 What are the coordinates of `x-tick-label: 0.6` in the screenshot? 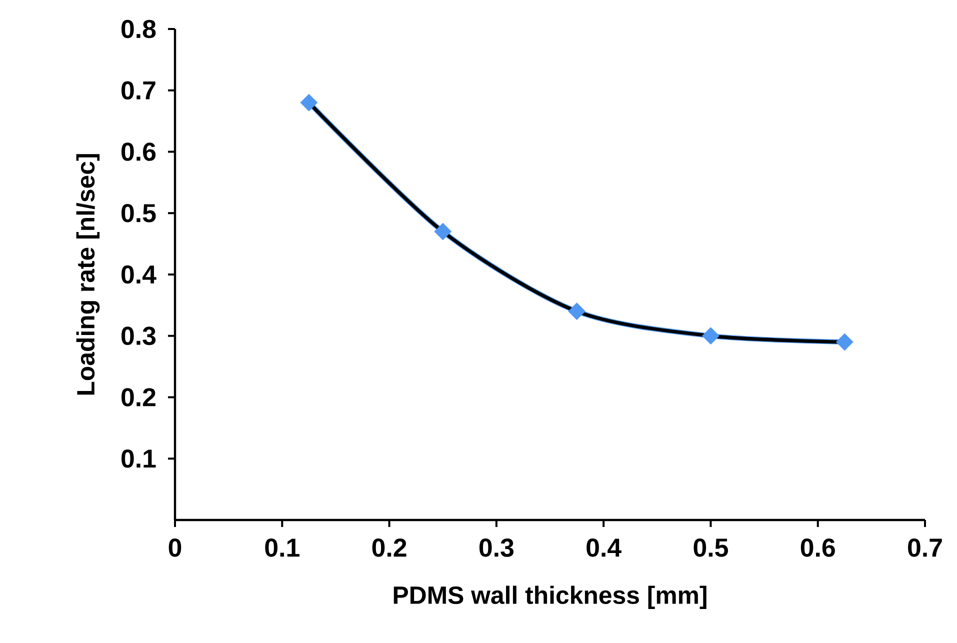 It's located at (817, 547).